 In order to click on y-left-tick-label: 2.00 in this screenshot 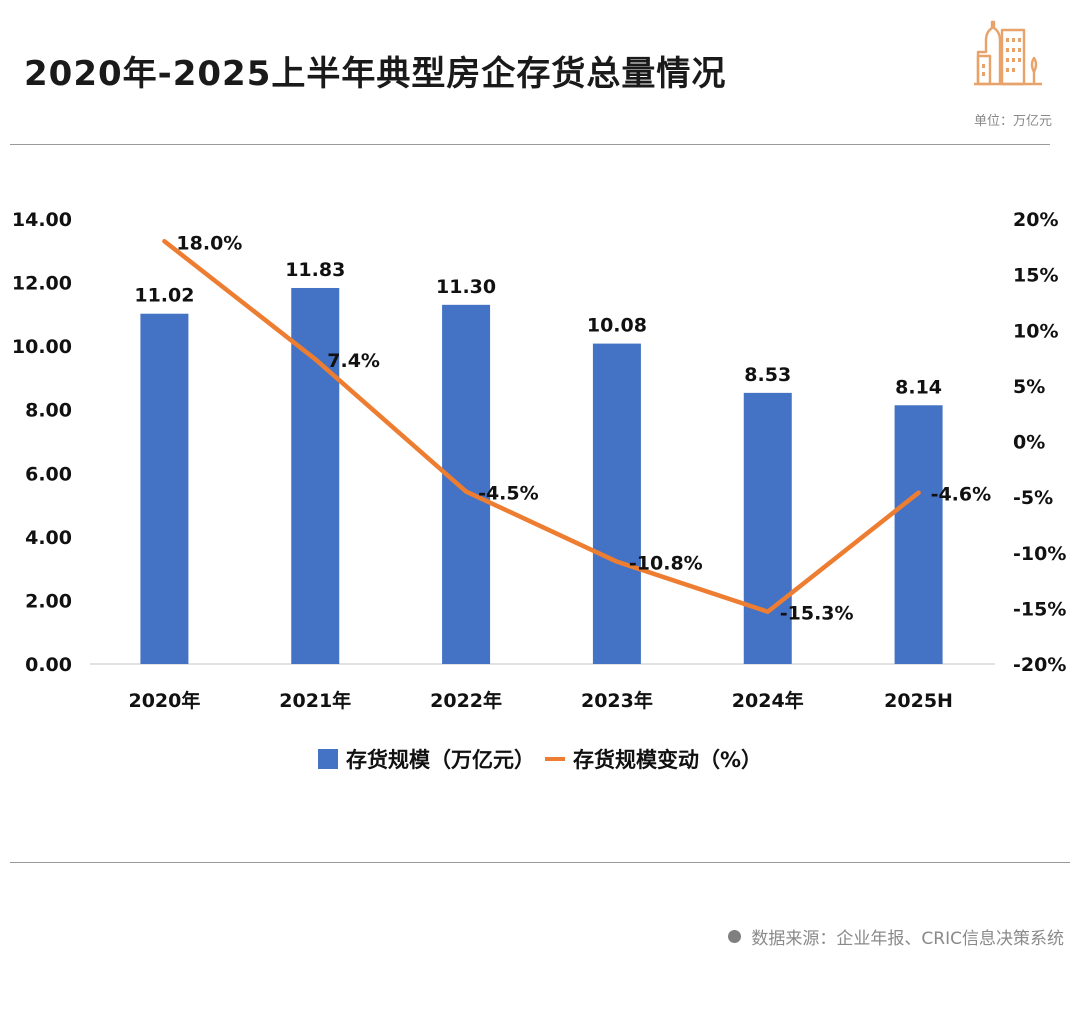, I will do `click(48, 601)`.